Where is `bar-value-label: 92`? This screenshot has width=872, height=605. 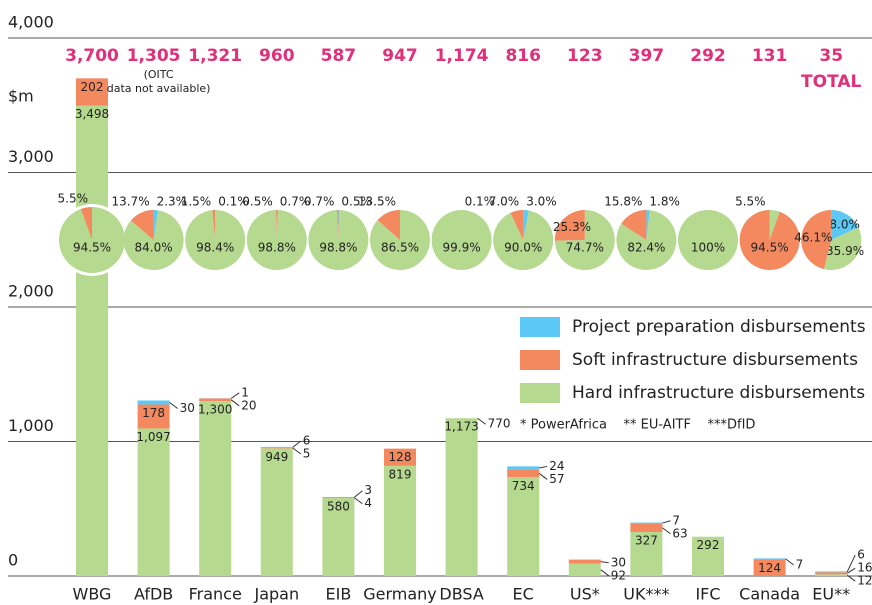 bar-value-label: 92 is located at coordinates (618, 575).